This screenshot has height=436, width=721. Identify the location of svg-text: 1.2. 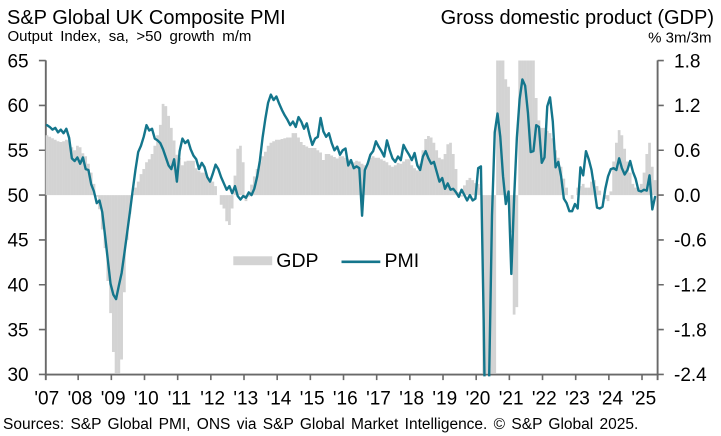
(687, 106).